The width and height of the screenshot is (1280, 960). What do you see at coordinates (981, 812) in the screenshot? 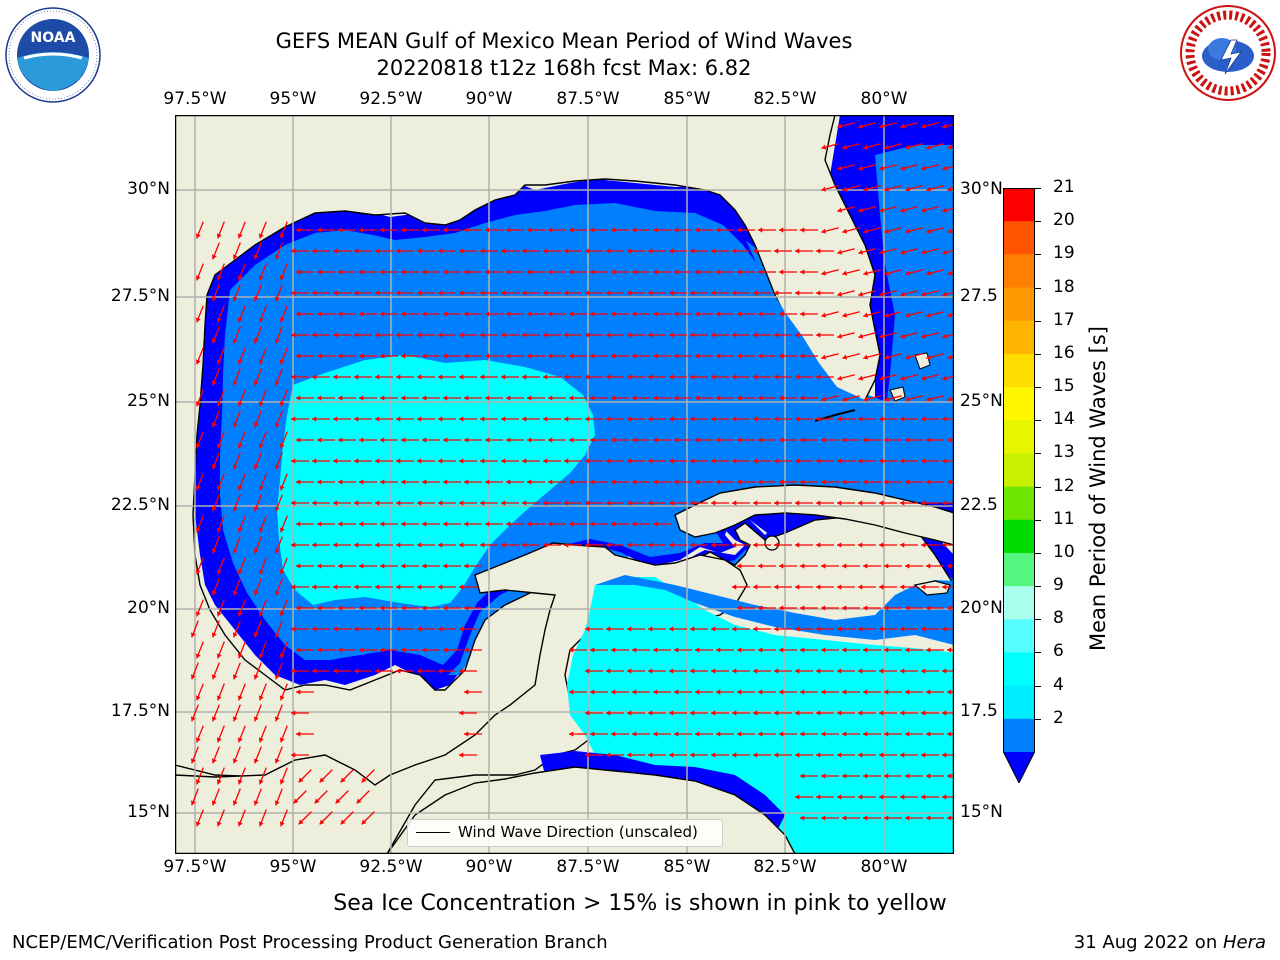
I see `lat-tick-right: 15°N` at bounding box center [981, 812].